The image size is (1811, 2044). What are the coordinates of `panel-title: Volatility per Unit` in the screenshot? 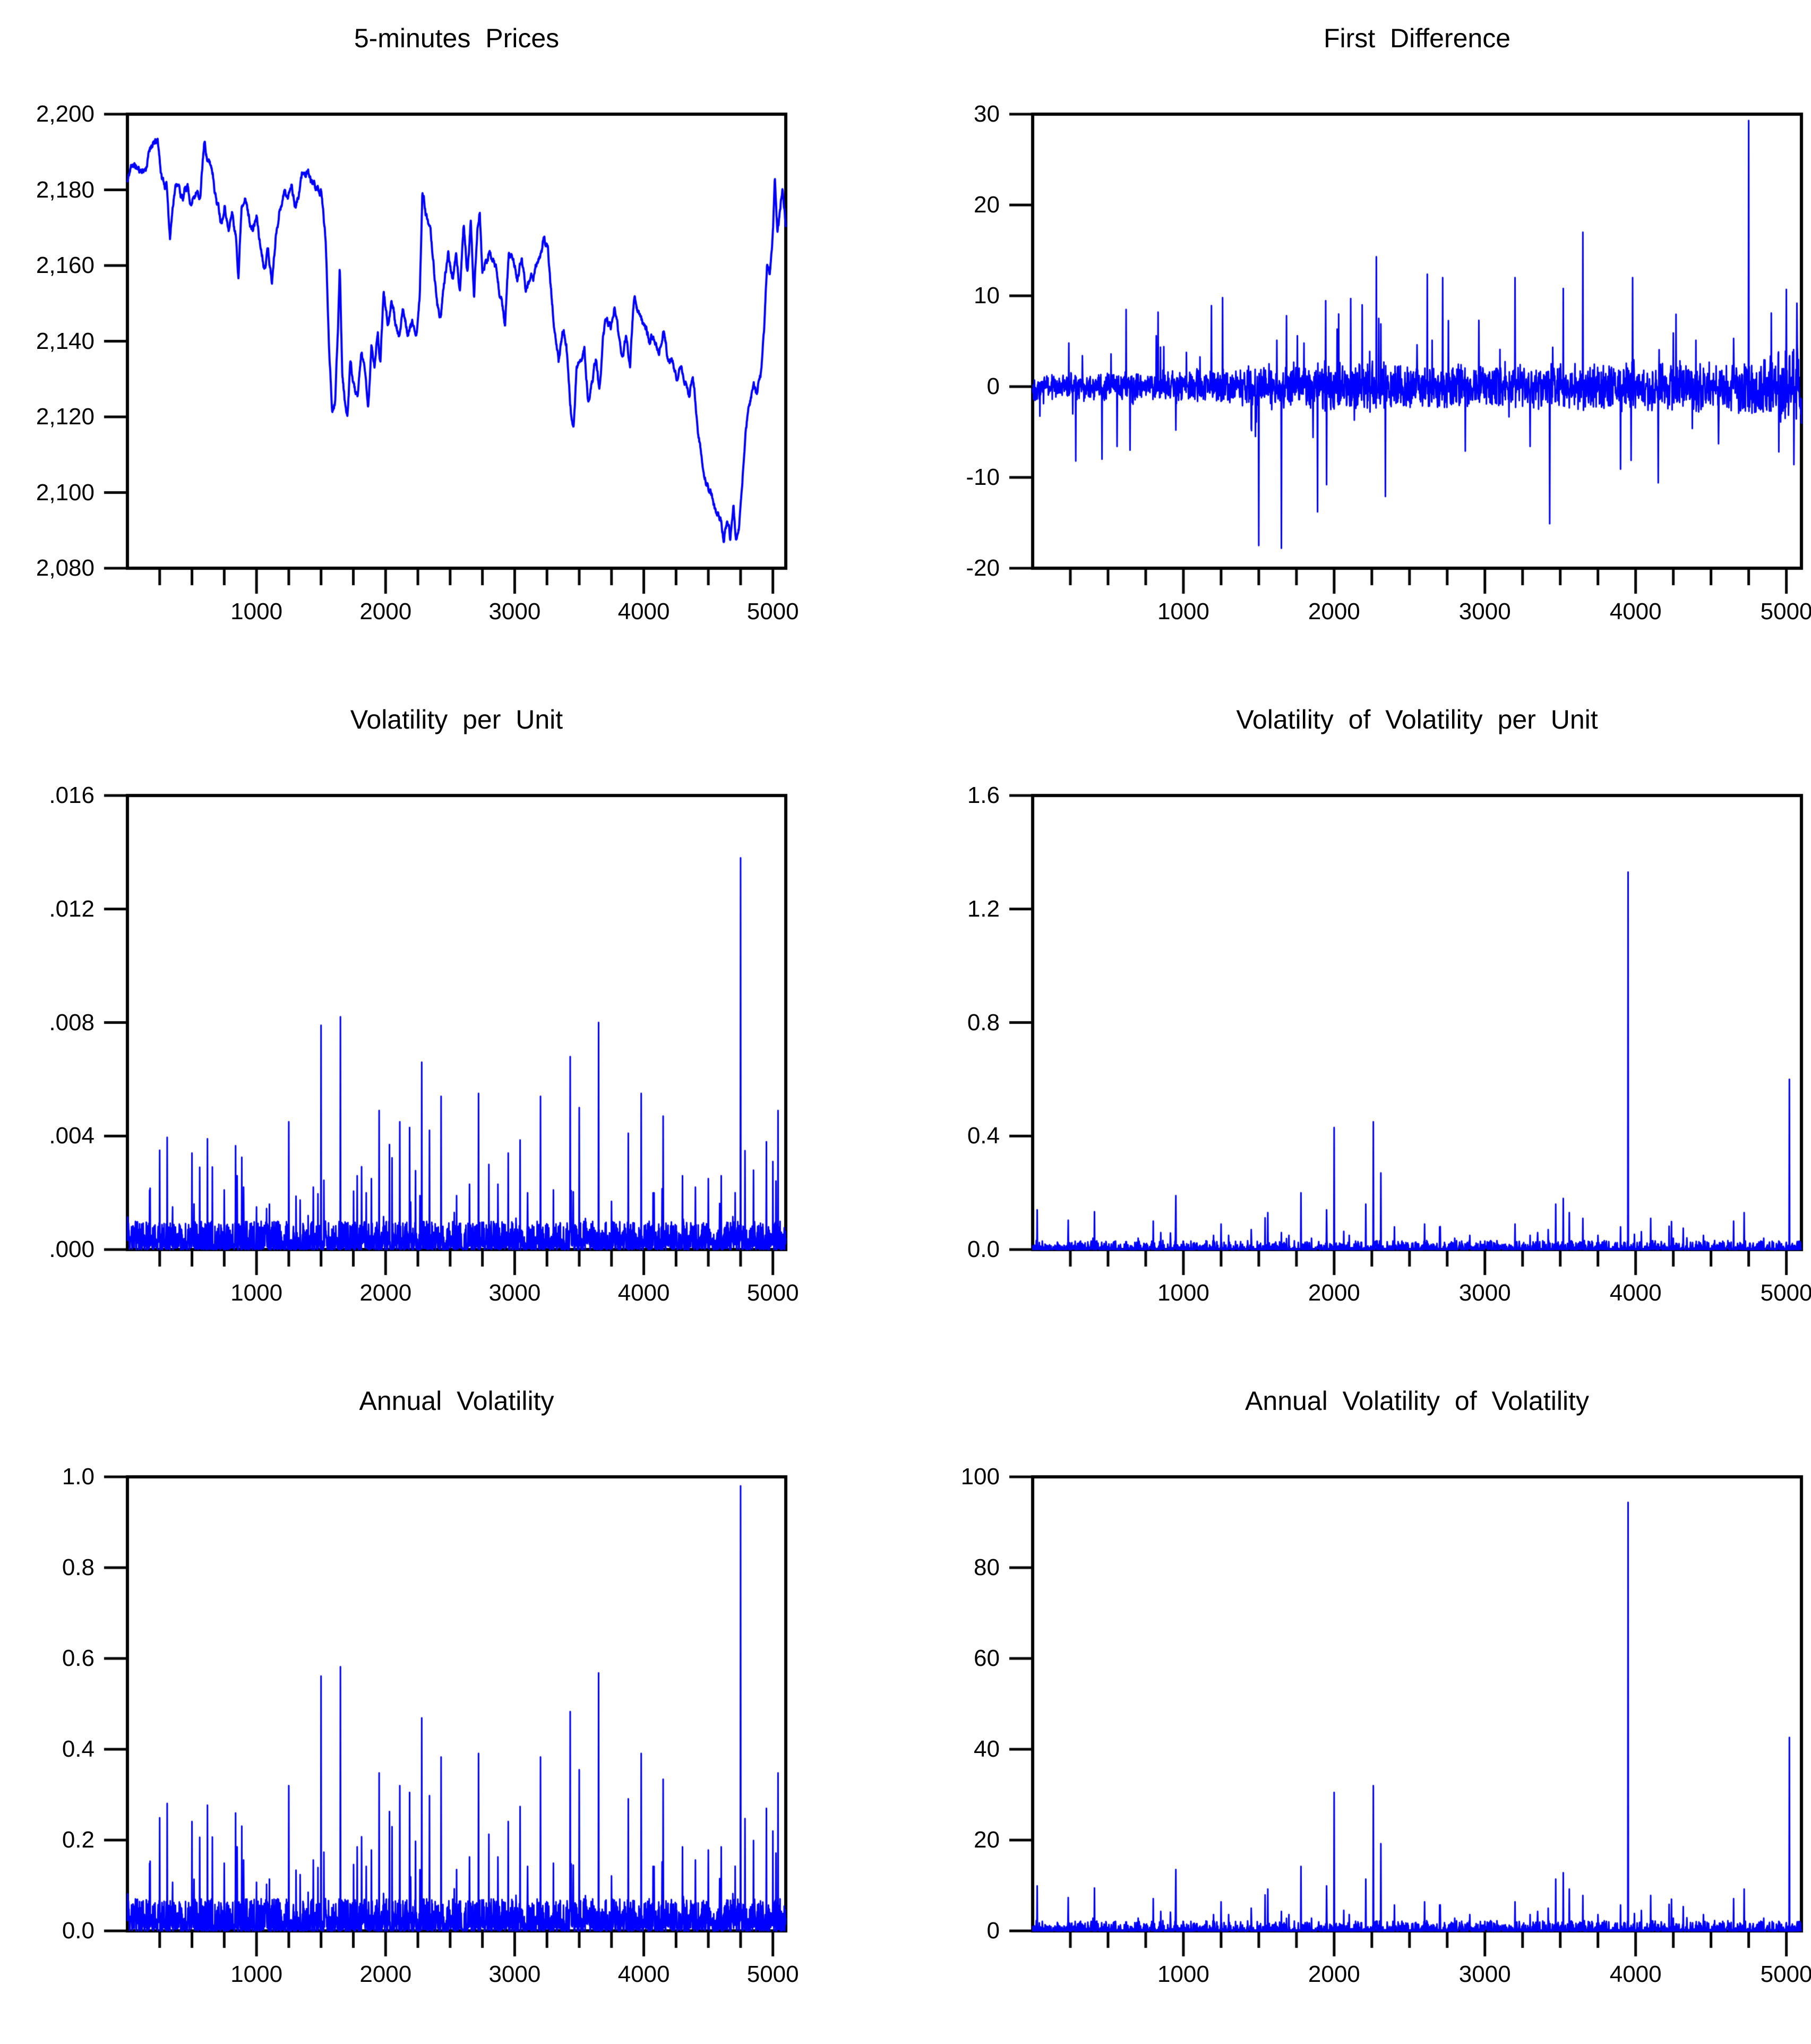 It's located at (456, 720).